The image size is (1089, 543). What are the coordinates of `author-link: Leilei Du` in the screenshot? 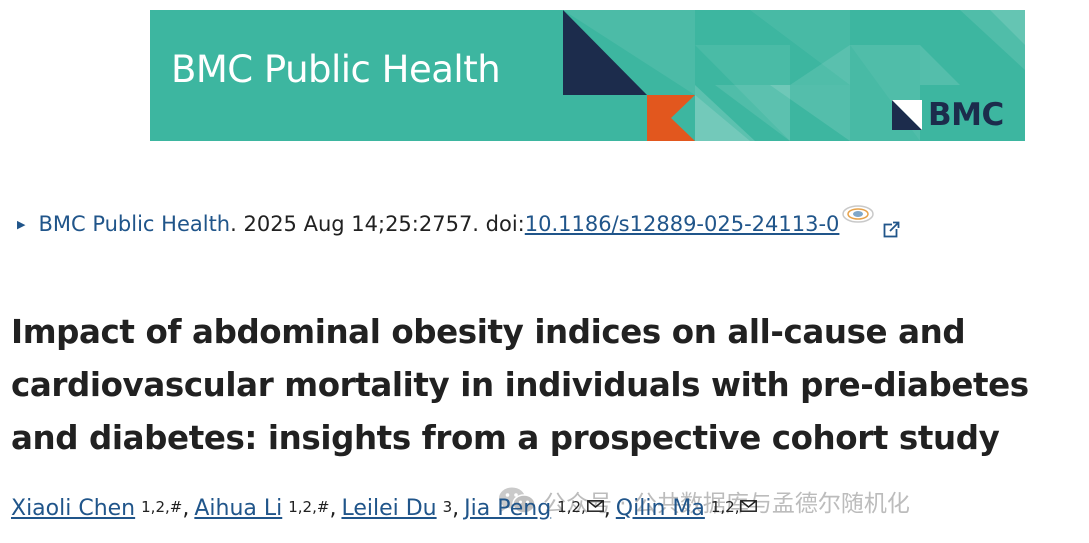 It's located at (389, 508).